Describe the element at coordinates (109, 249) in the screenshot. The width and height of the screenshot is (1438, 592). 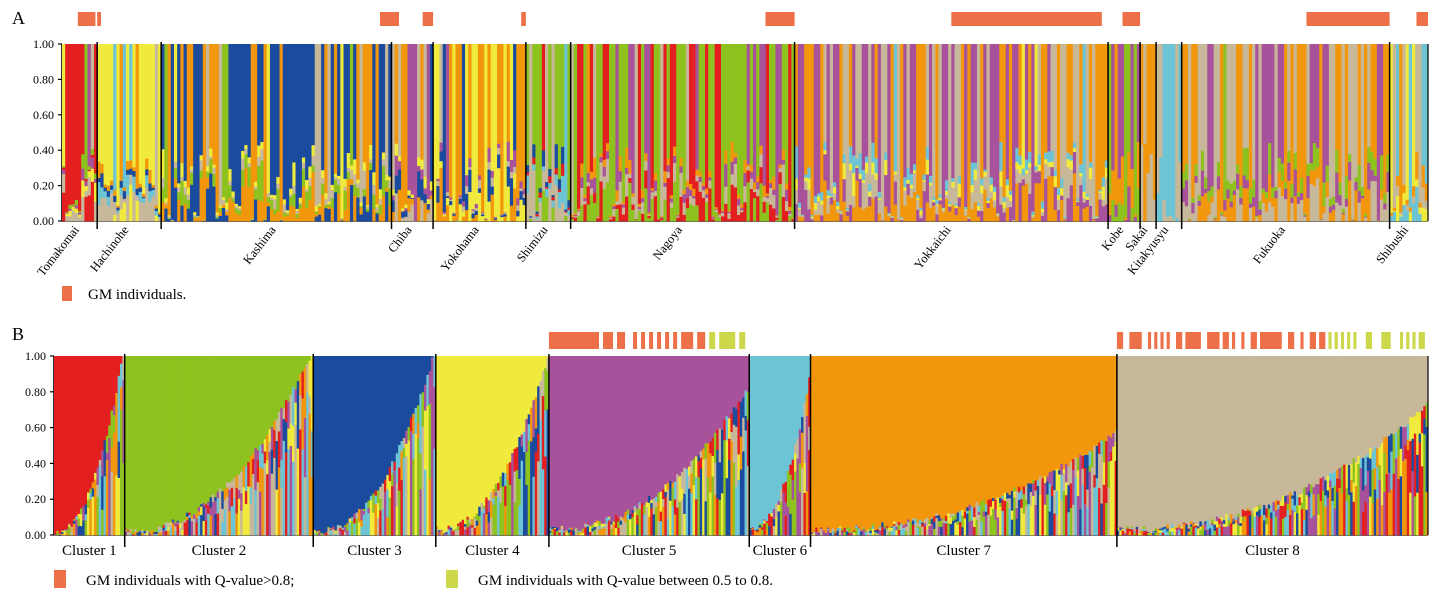
I see `population-label: Hachinohe` at that location.